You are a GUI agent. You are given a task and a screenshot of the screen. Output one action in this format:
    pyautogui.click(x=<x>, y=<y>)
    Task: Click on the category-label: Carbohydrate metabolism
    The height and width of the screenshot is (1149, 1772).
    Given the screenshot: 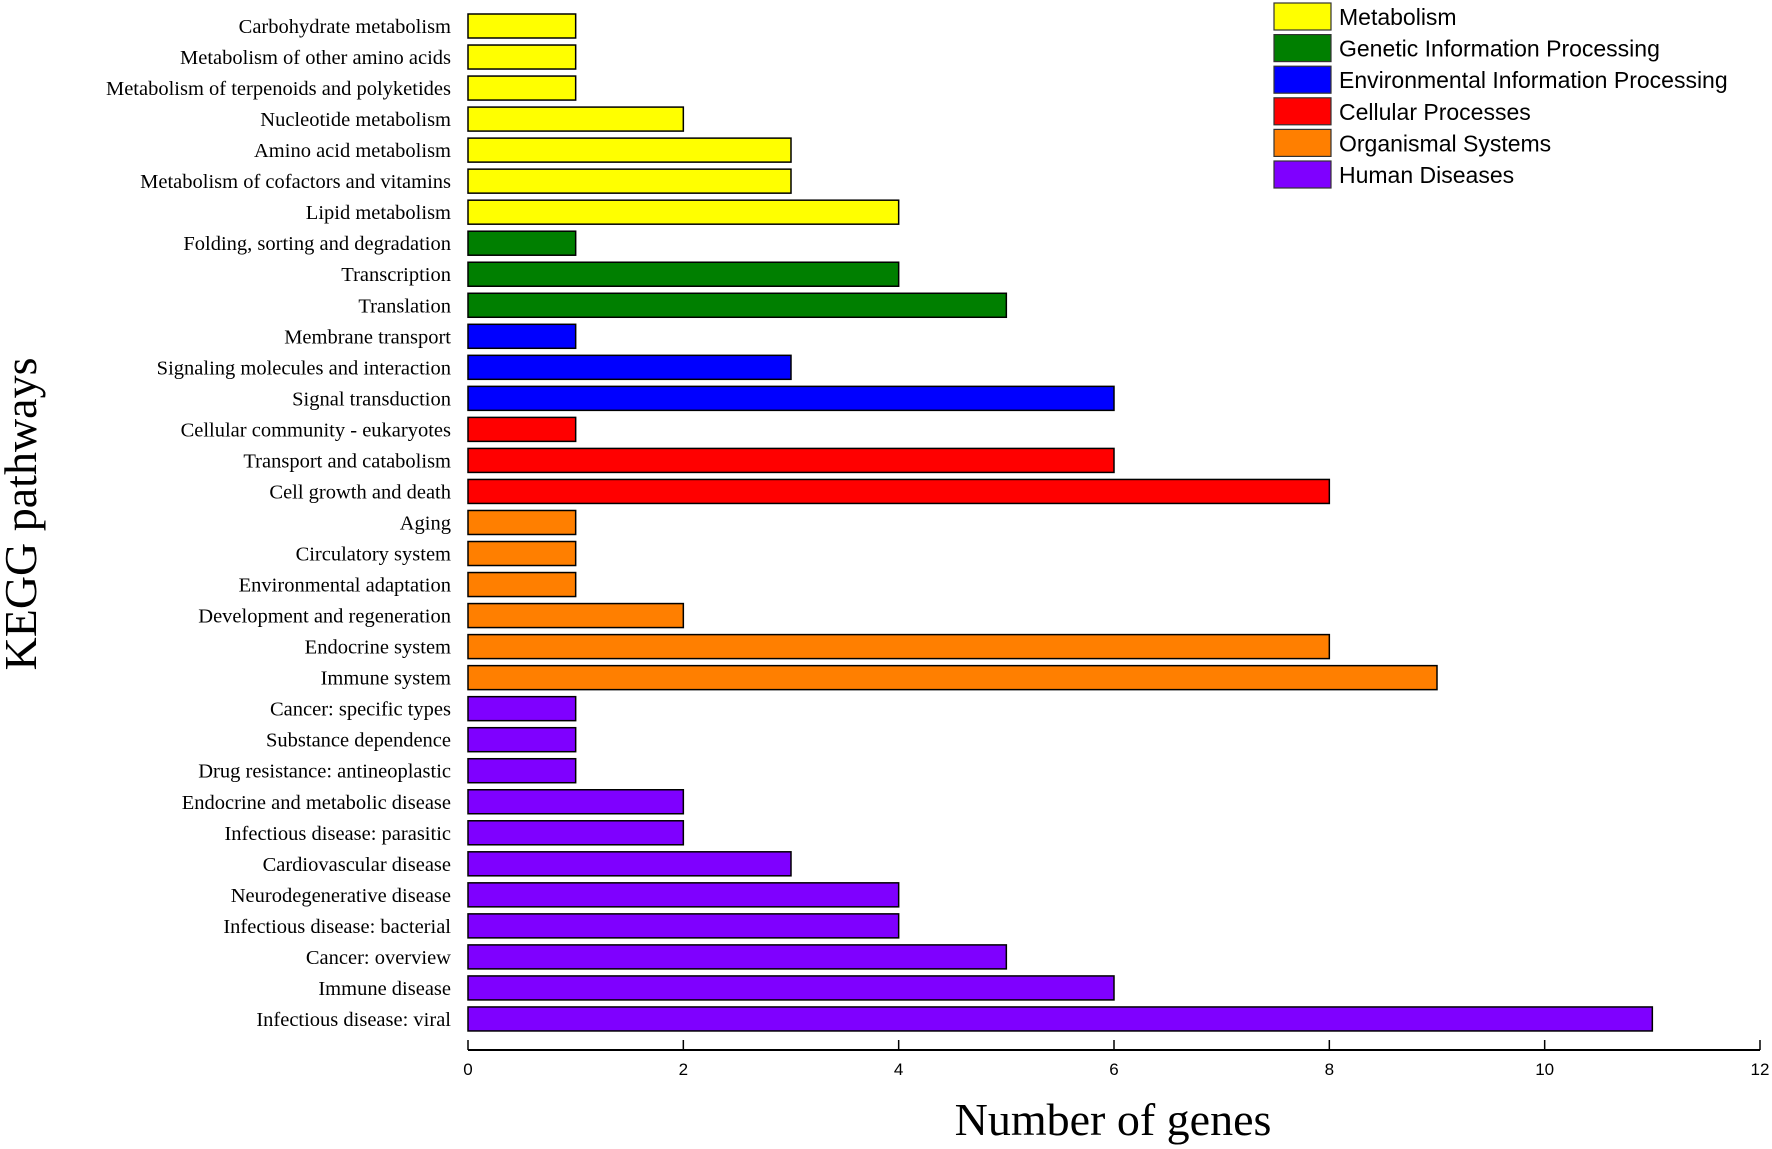 What is the action you would take?
    pyautogui.click(x=345, y=27)
    